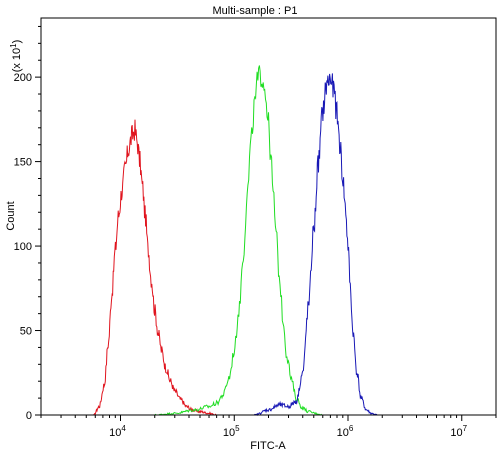 Image resolution: width=503 pixels, height=454 pixels. Describe the element at coordinates (255, 11) in the screenshot. I see `chart-title: Multi-sample : P1` at that location.